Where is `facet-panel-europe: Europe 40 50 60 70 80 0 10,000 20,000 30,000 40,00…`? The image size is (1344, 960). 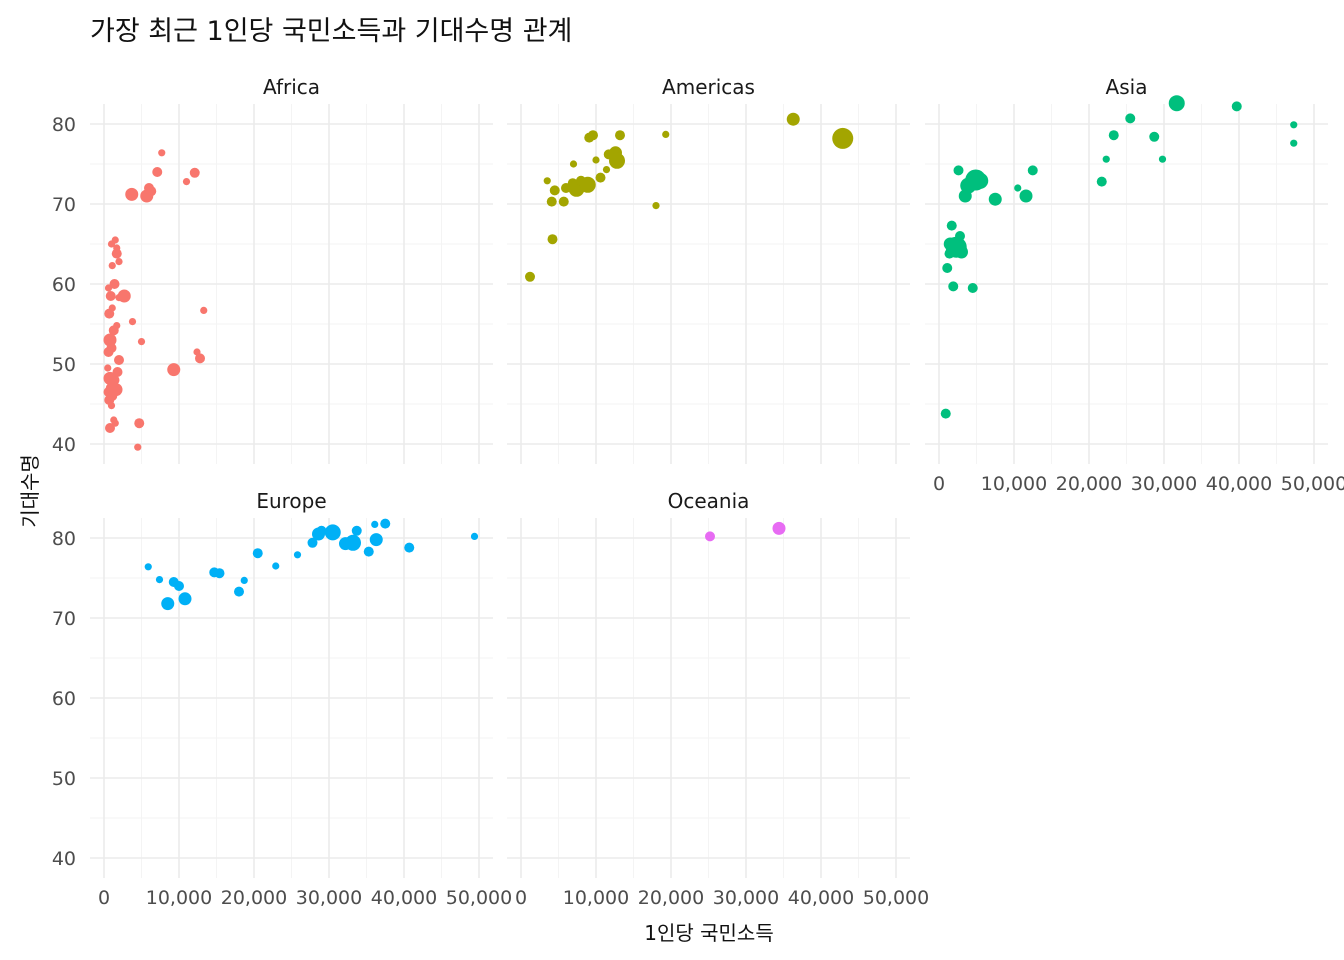 facet-panel-europe: Europe 40 50 60 70 80 0 10,000 20,000 30,000 40,00… is located at coordinates (282, 699).